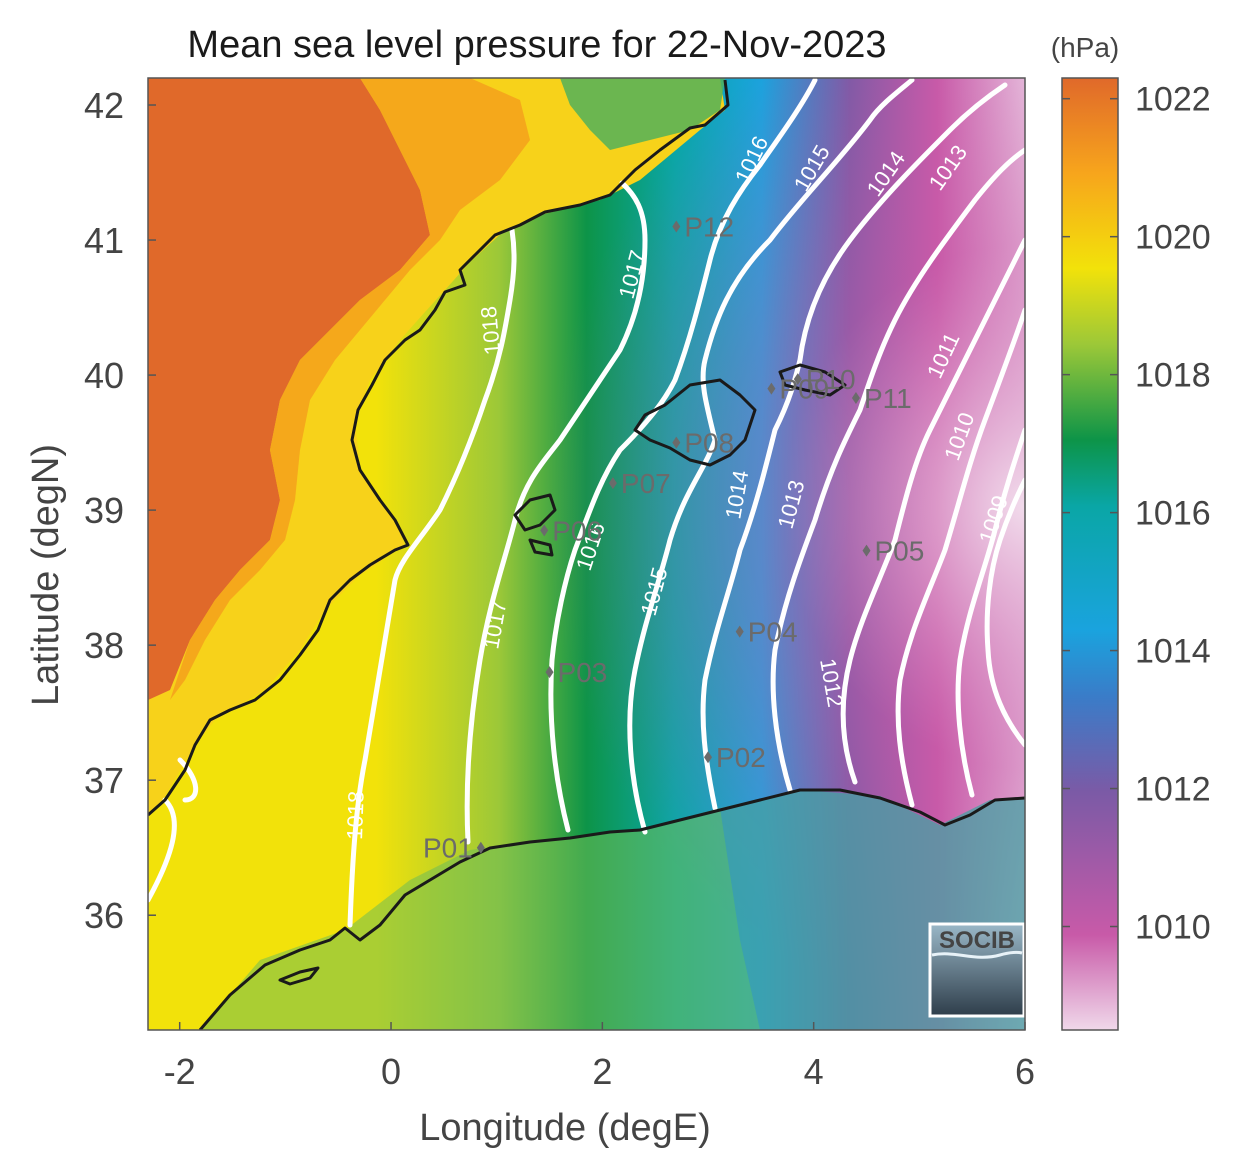 The width and height of the screenshot is (1243, 1173). I want to click on station-label: P12, so click(709, 227).